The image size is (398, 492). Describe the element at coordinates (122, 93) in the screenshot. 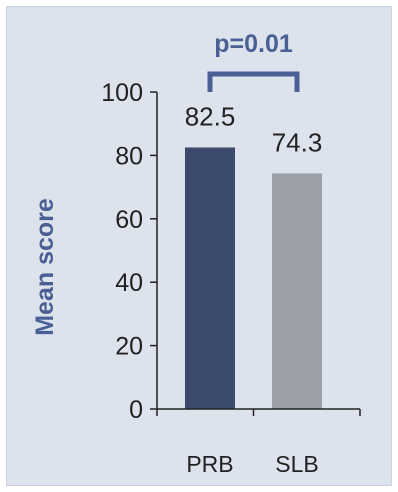

I see `y-tick-label: 100` at that location.